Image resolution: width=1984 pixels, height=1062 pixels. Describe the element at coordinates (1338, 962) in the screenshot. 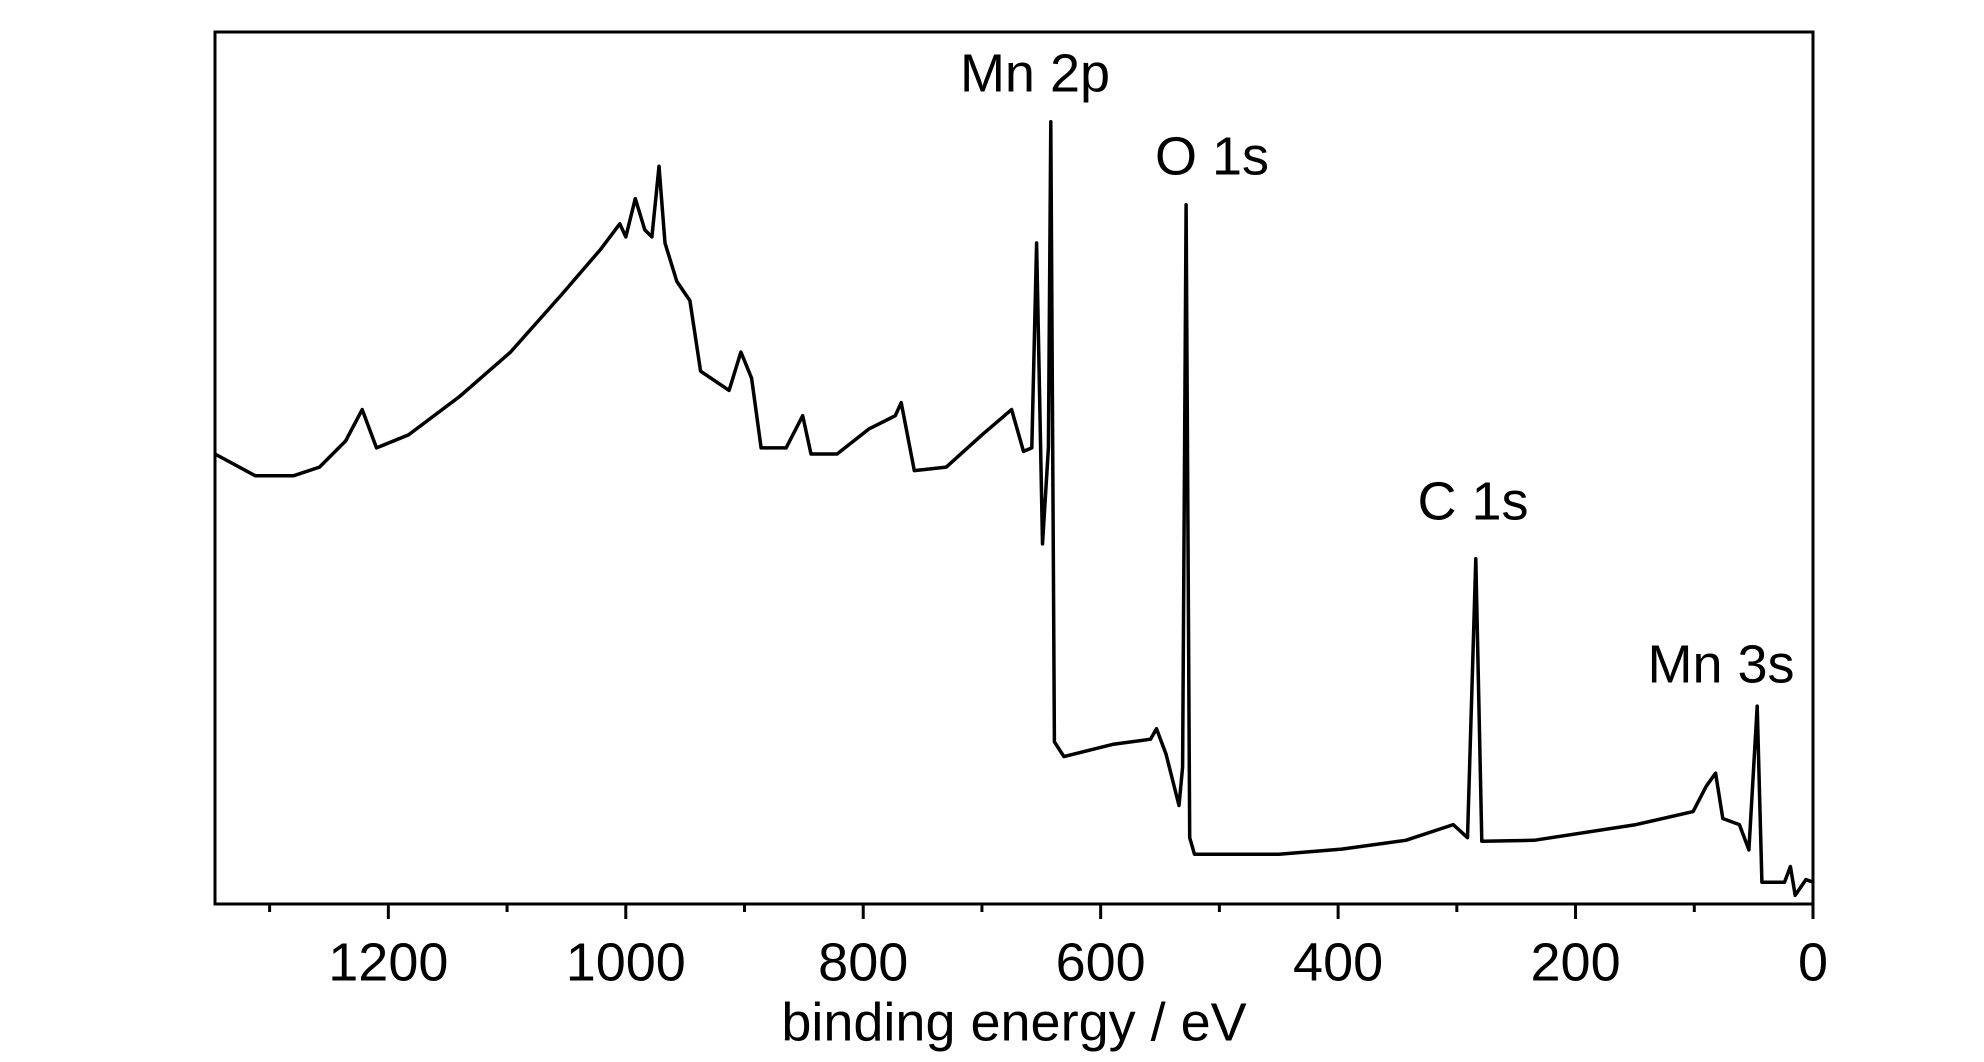

I see `x-tick-label: 400` at that location.